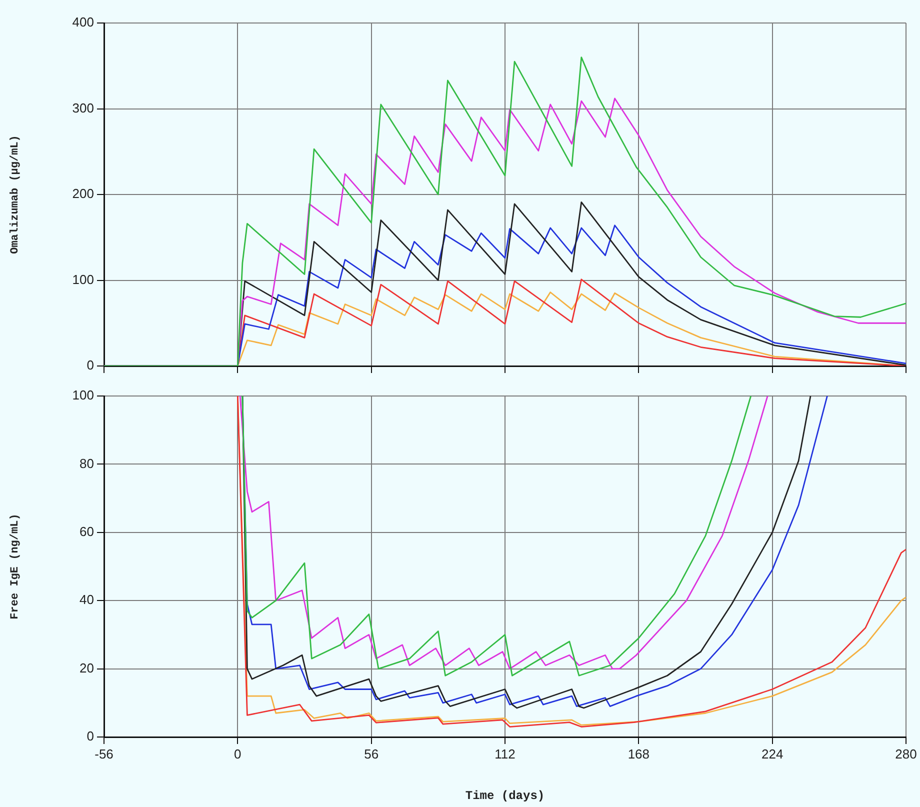 This screenshot has height=807, width=920. What do you see at coordinates (639, 754) in the screenshot?
I see `x-tick-label: 168` at bounding box center [639, 754].